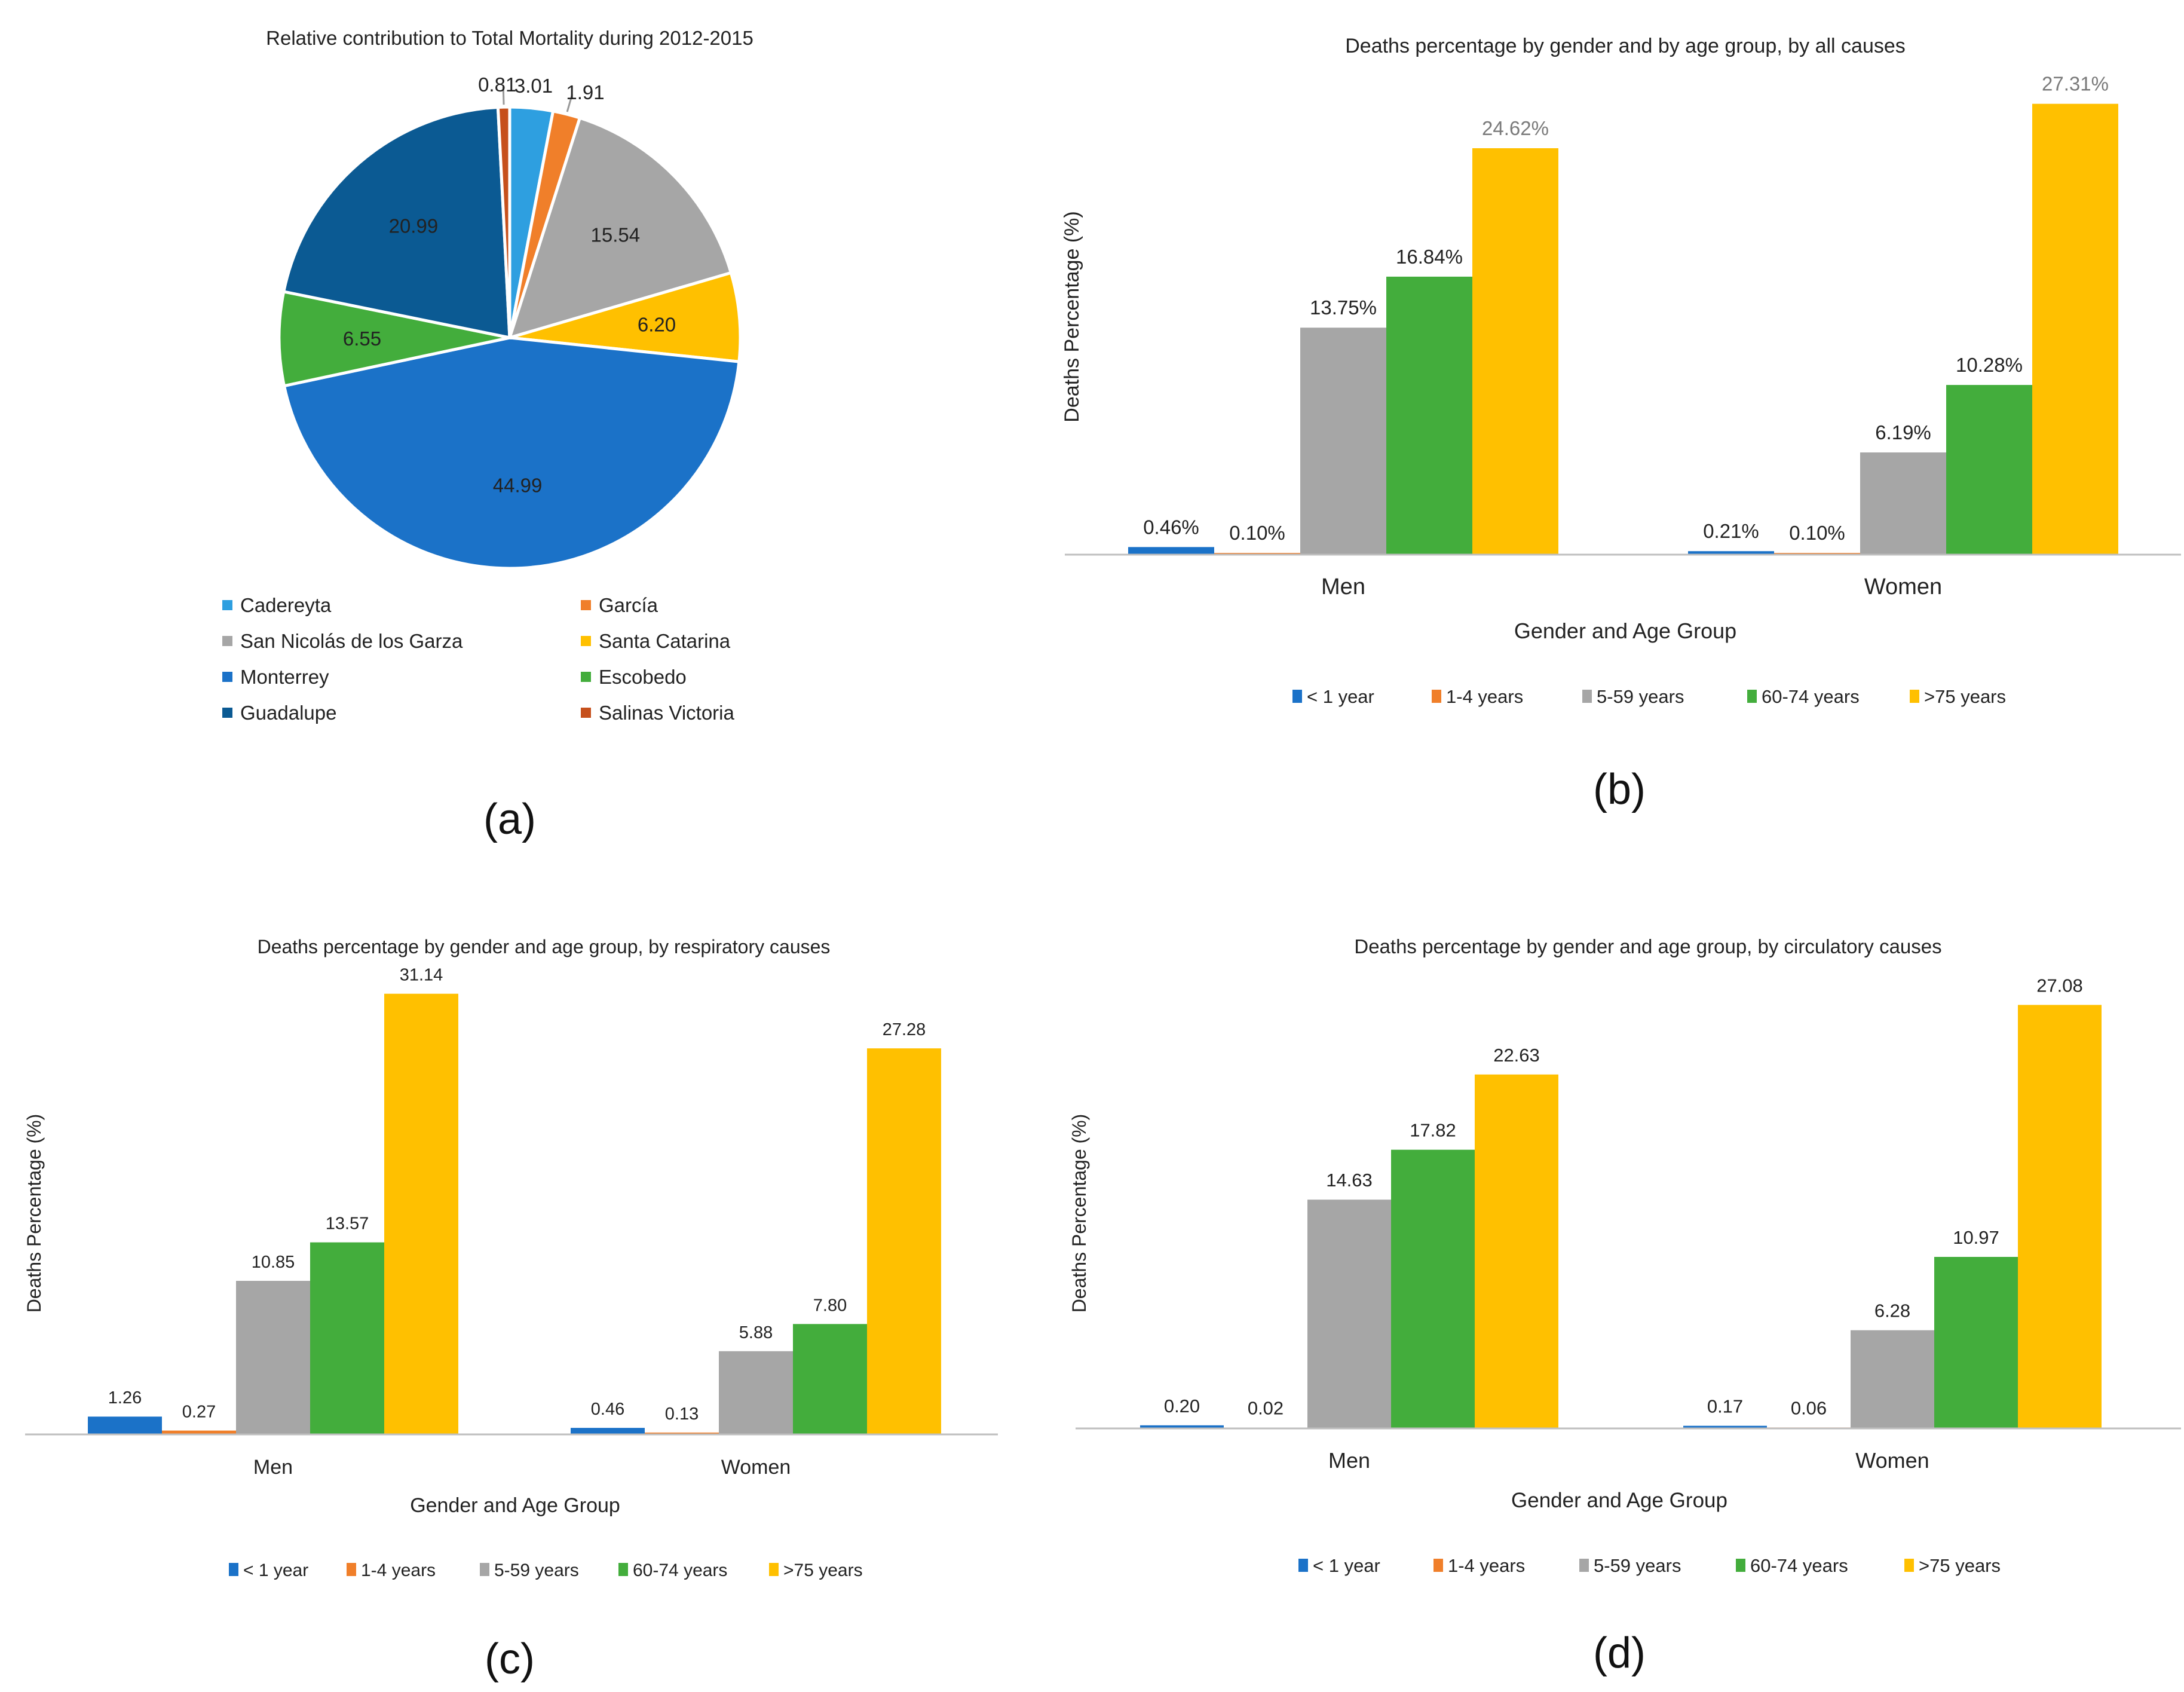 This screenshot has width=2184, height=1692. I want to click on legend-swatch-santa-catarina, so click(586, 641).